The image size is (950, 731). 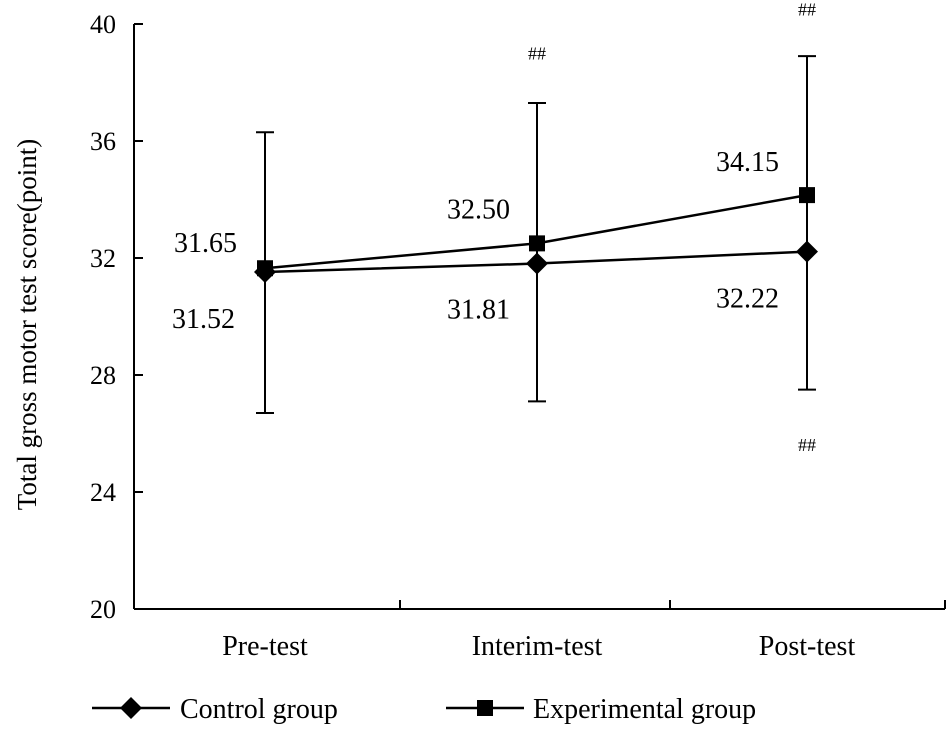 I want to click on series-lines, so click(x=536, y=235).